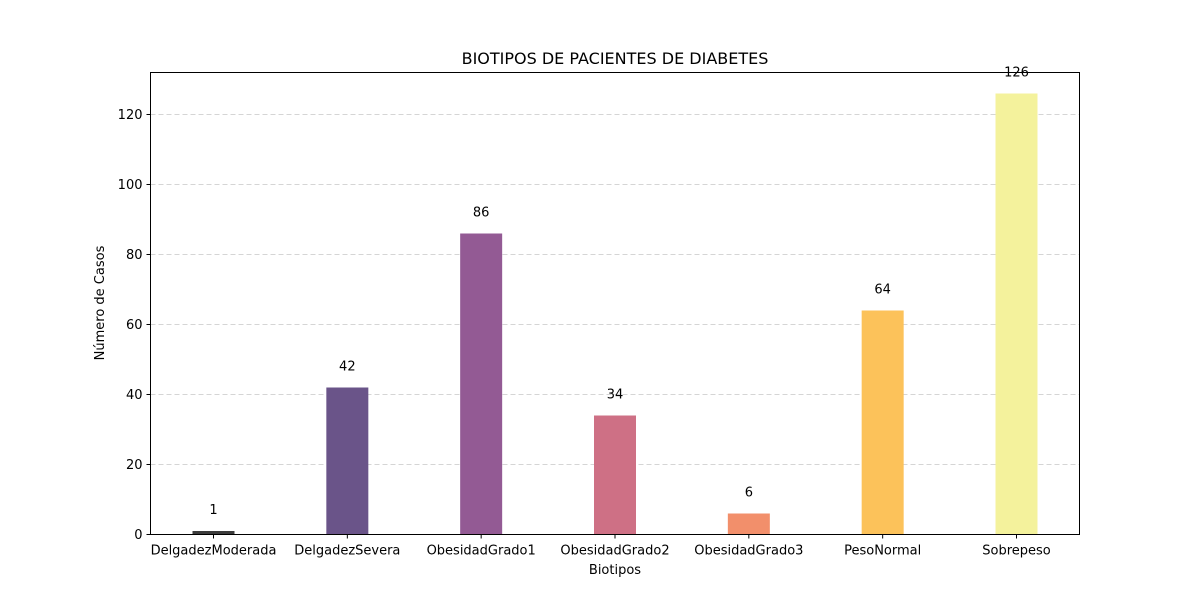 This screenshot has width=1200, height=600. Describe the element at coordinates (614, 551) in the screenshot. I see `x-tick-label: ObesidadGrado2` at that location.